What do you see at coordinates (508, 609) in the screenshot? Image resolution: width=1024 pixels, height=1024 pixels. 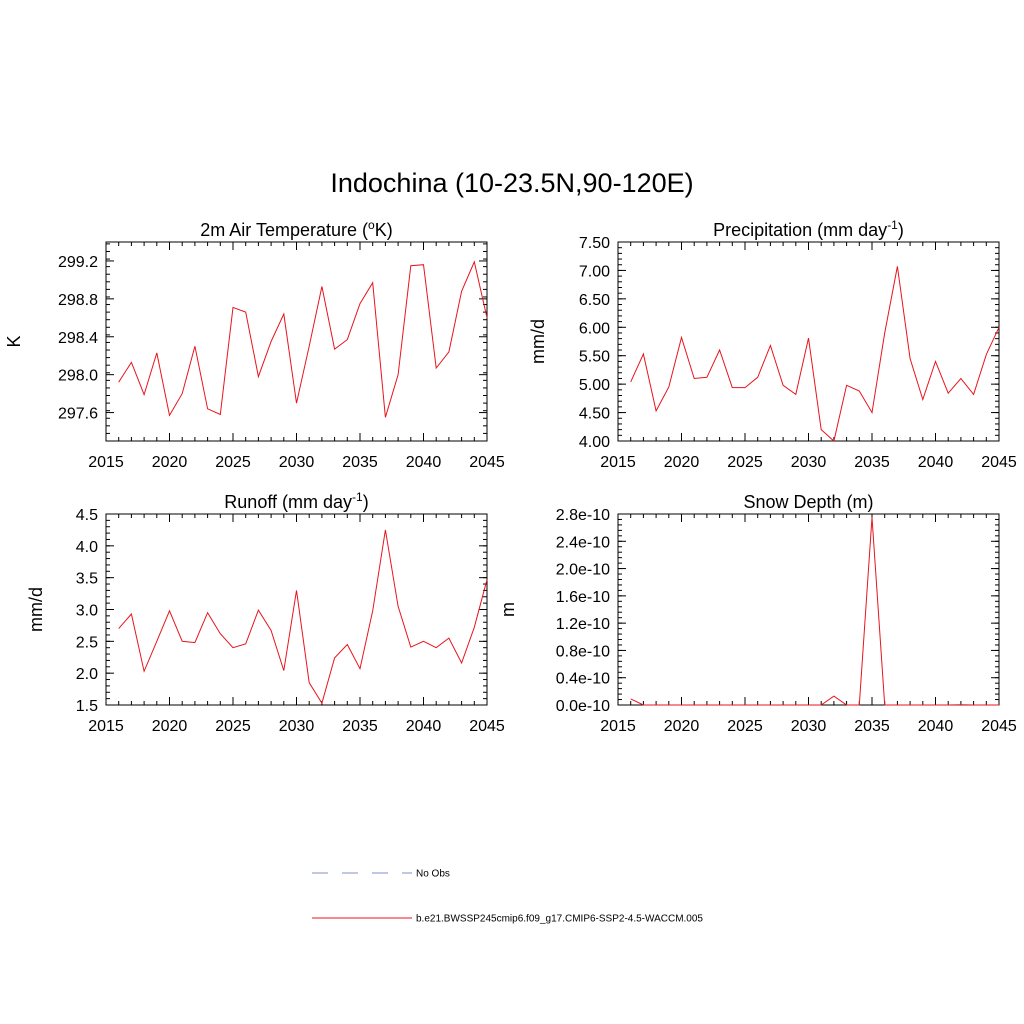 I see `y-axis-label: m` at bounding box center [508, 609].